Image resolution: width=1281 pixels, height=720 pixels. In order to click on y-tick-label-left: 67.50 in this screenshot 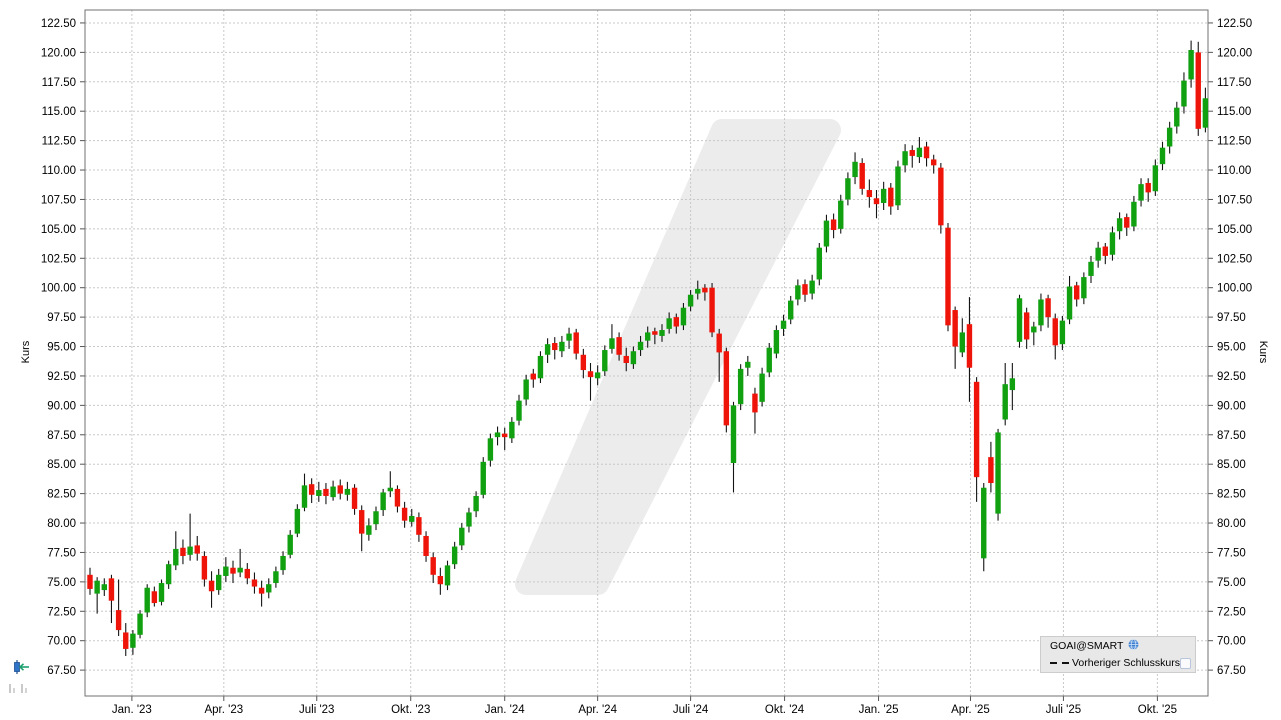, I will do `click(61, 671)`.